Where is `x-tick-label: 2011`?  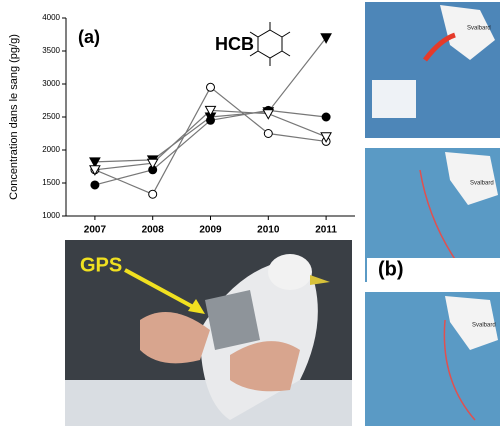 x-tick-label: 2011 is located at coordinates (326, 230).